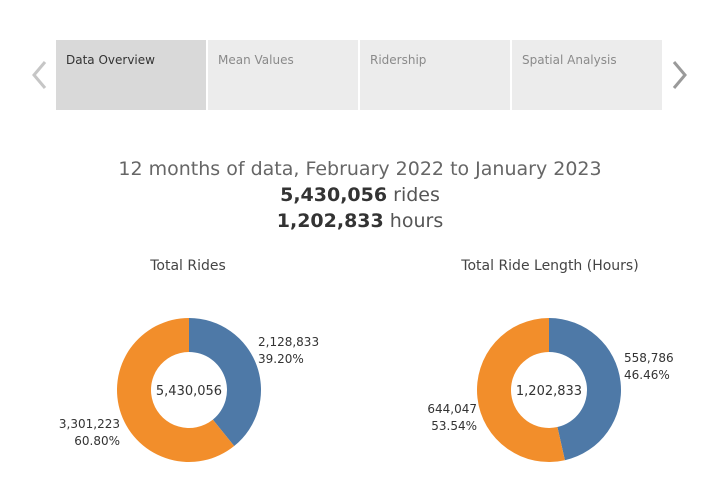  Describe the element at coordinates (89, 424) in the screenshot. I see `slice-value-label: 3,301,223` at that location.